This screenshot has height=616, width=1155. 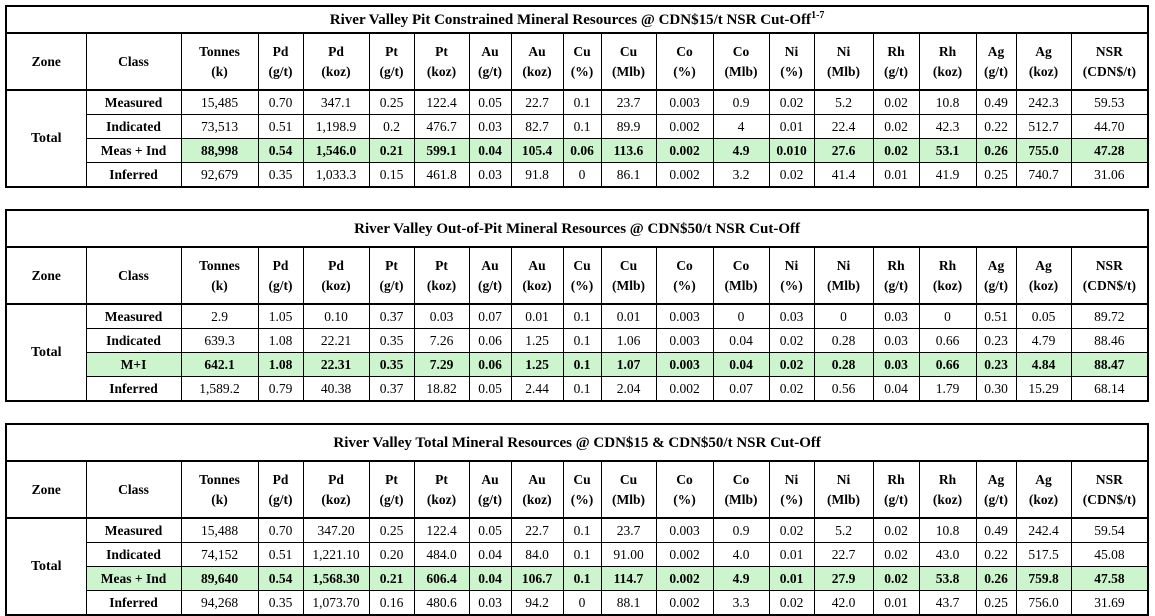 What do you see at coordinates (133, 603) in the screenshot?
I see `class-cell: Inferred` at bounding box center [133, 603].